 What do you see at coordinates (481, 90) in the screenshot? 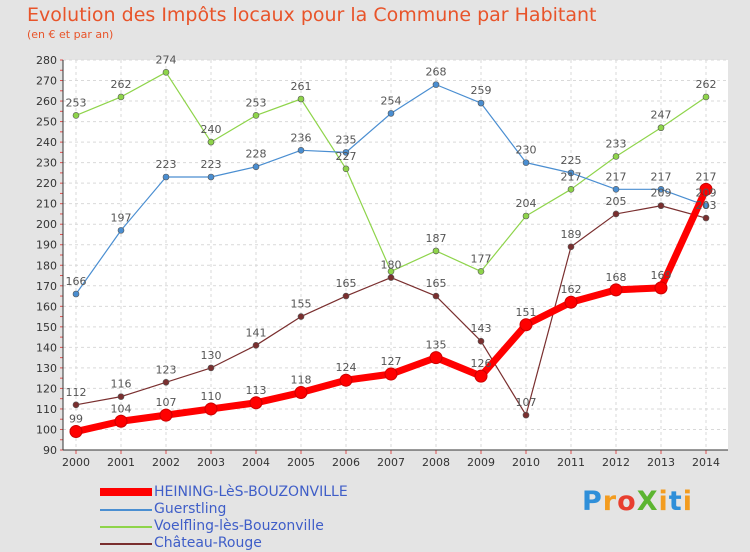
I see `data-label: 259` at bounding box center [481, 90].